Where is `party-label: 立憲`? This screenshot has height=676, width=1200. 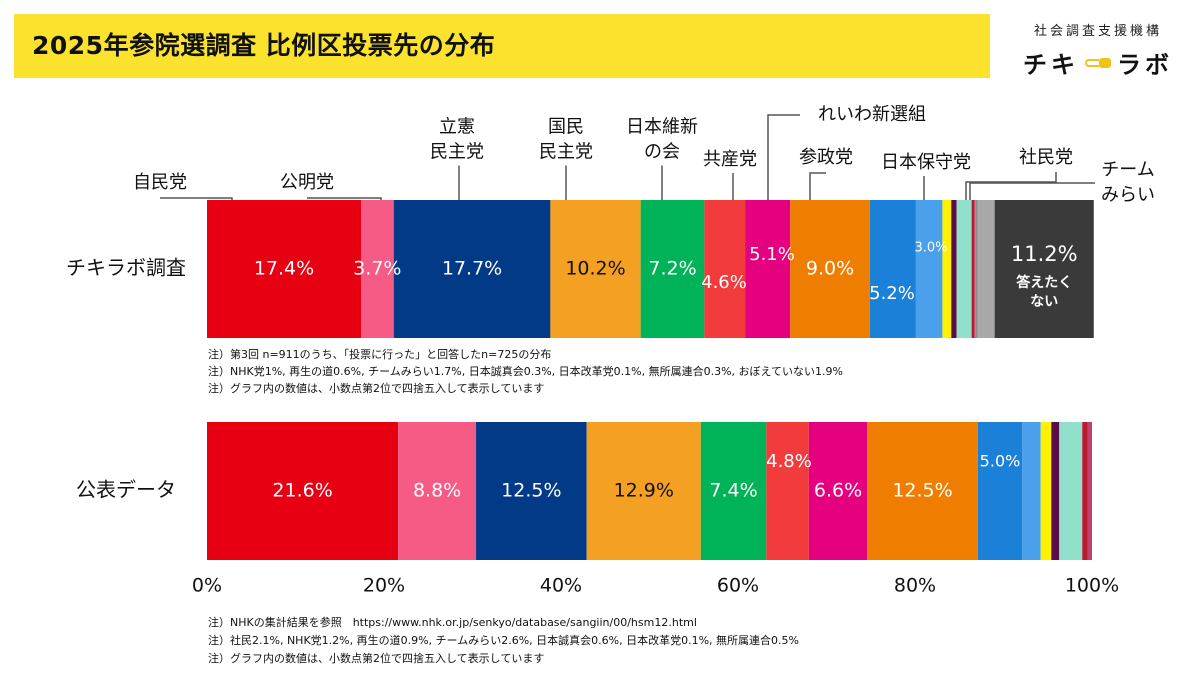 party-label: 立憲 is located at coordinates (457, 127).